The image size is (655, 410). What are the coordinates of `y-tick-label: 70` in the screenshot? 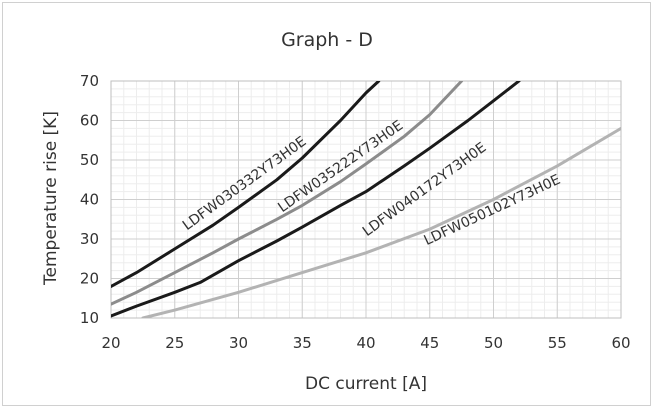 It's located at (89, 81).